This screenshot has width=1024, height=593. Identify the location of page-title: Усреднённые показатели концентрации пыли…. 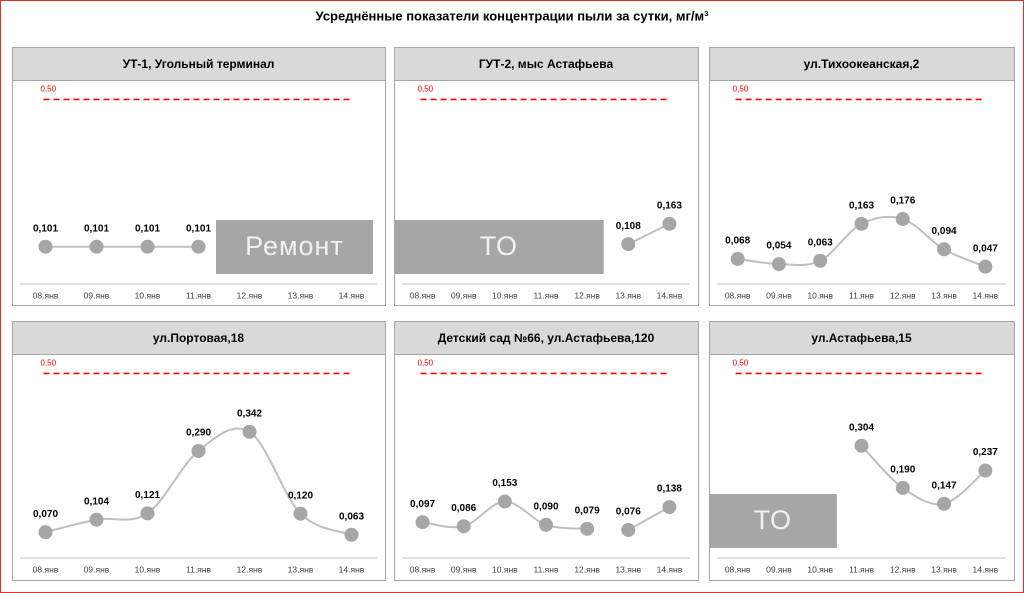
(513, 15).